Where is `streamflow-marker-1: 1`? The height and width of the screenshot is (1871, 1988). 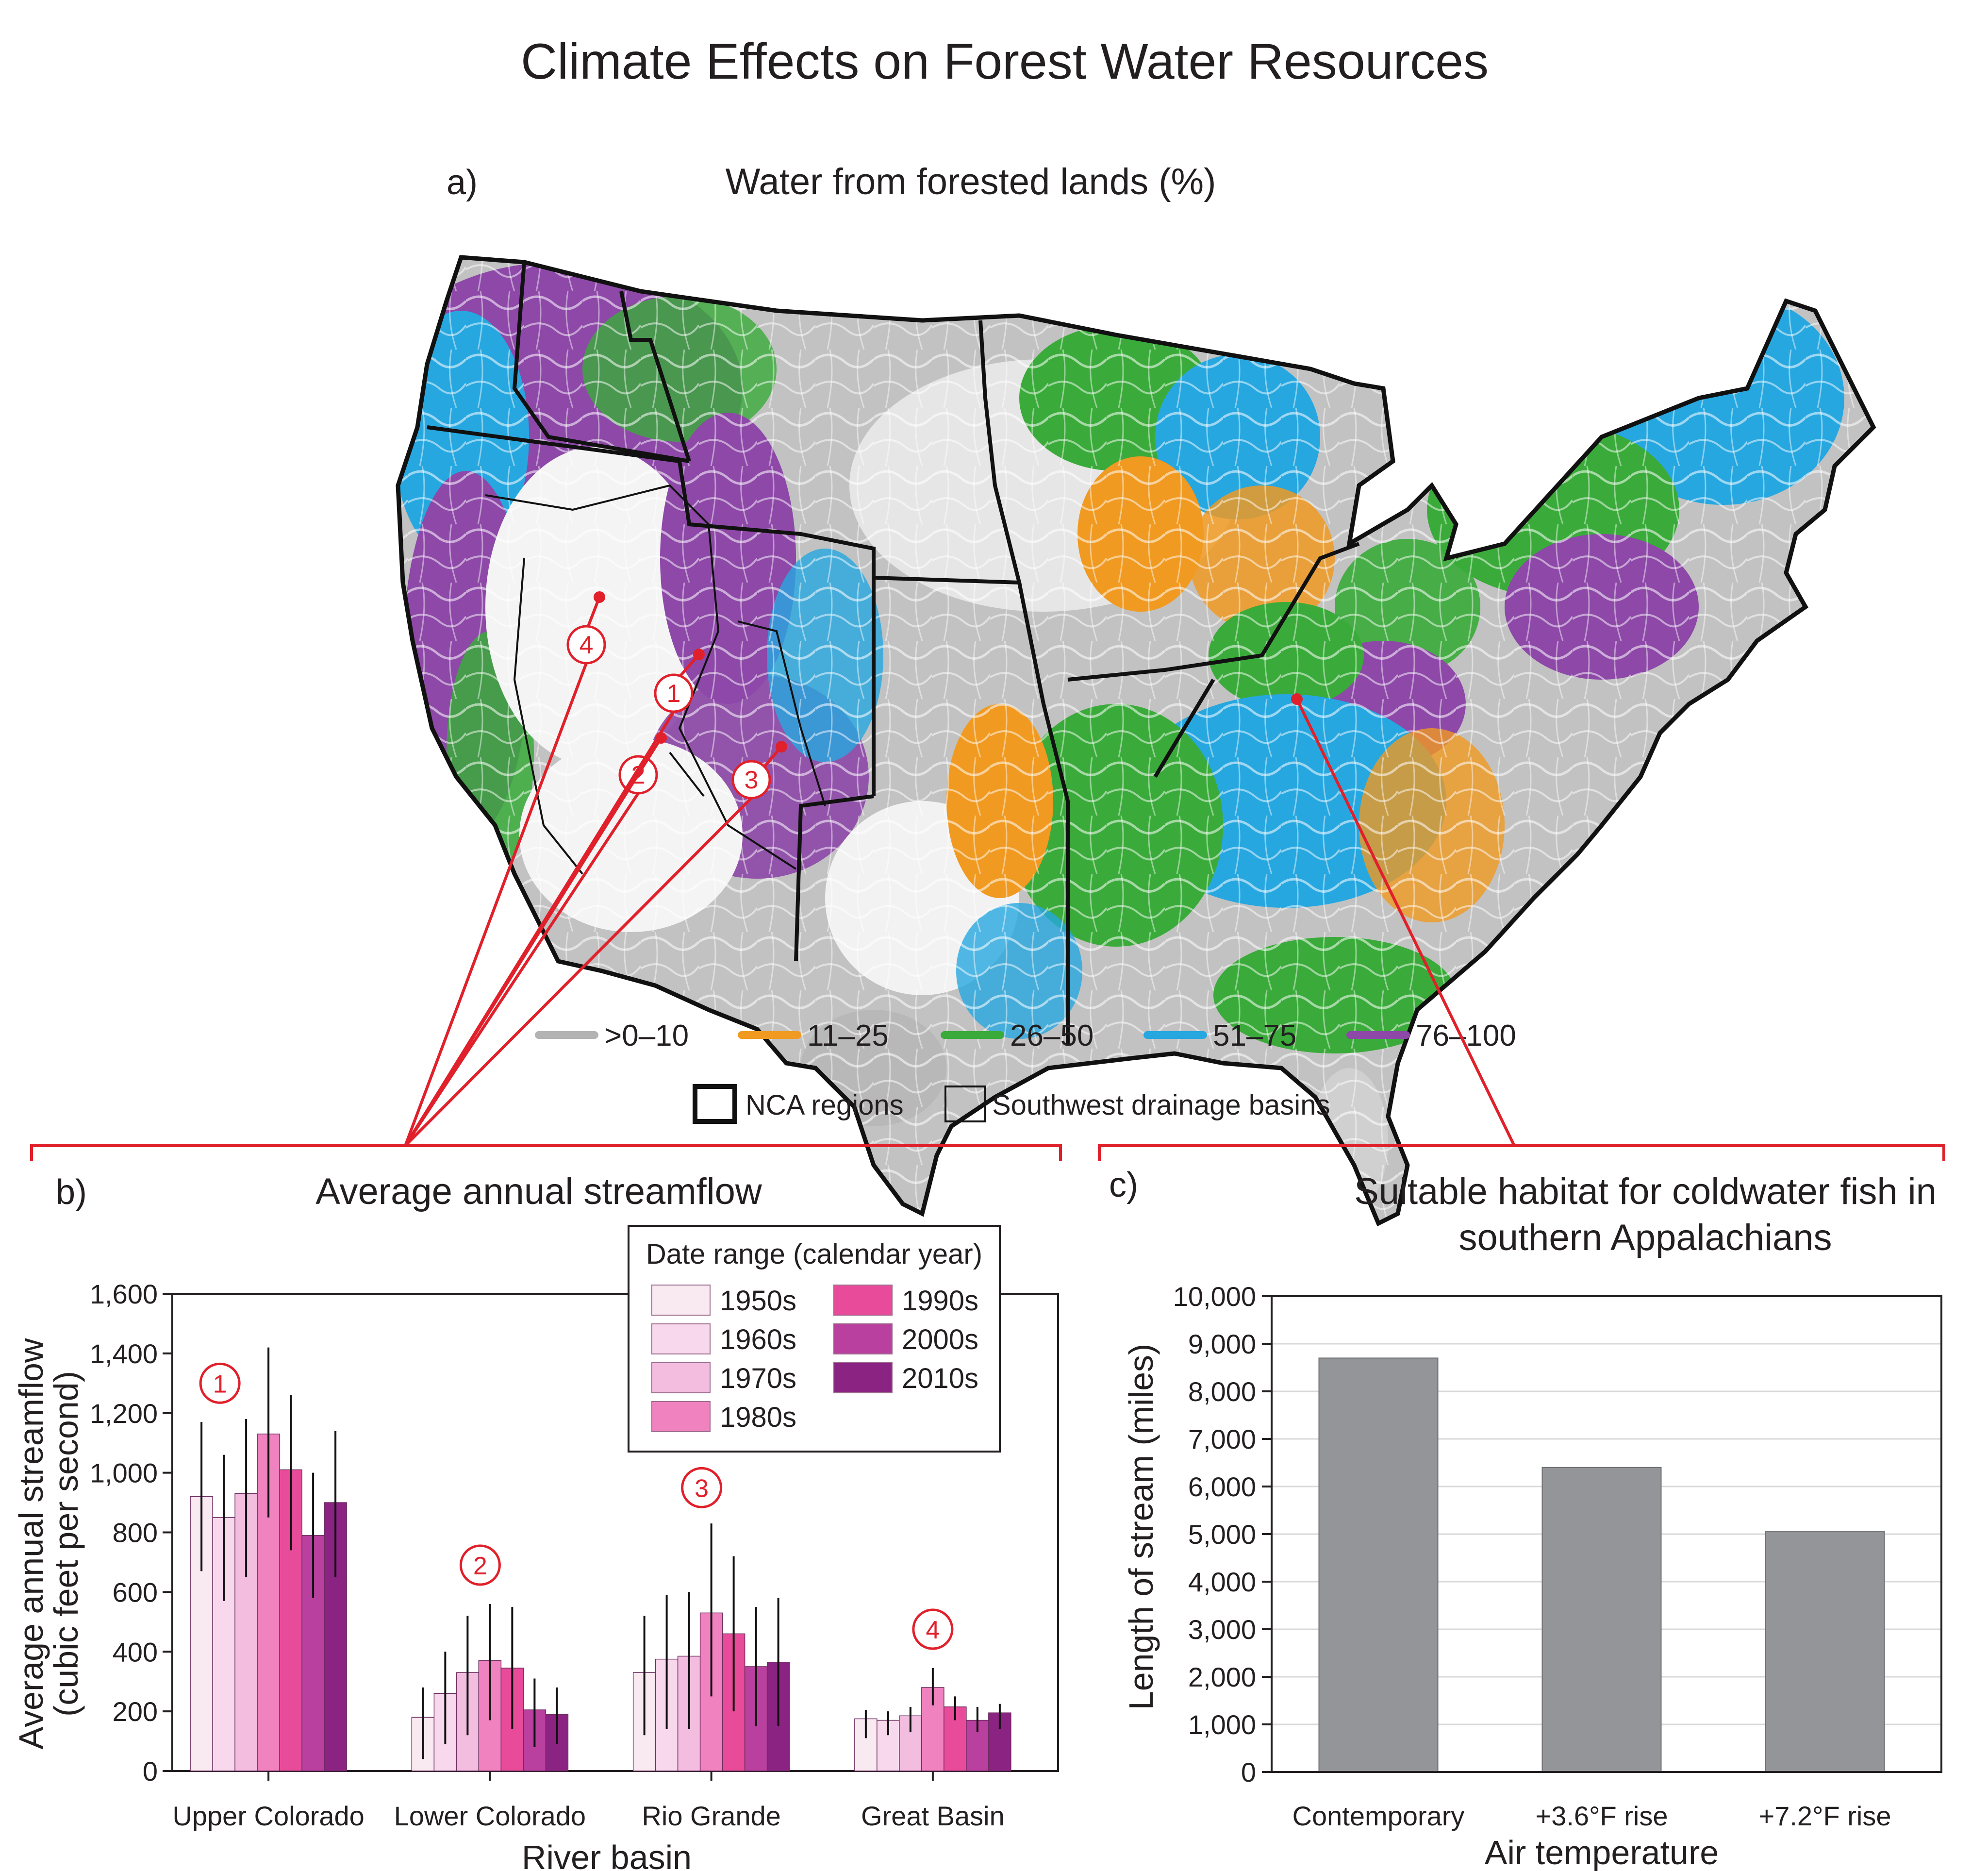
streamflow-marker-1: 1 is located at coordinates (220, 1383).